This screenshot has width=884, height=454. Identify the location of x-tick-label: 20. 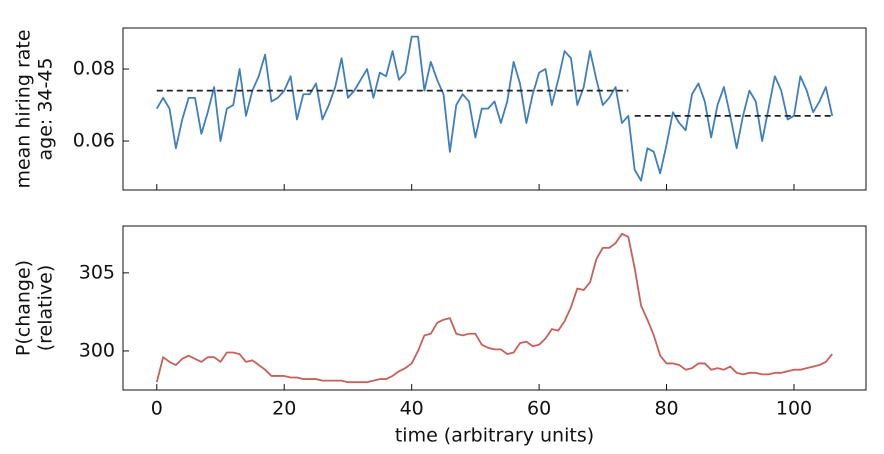
(284, 409).